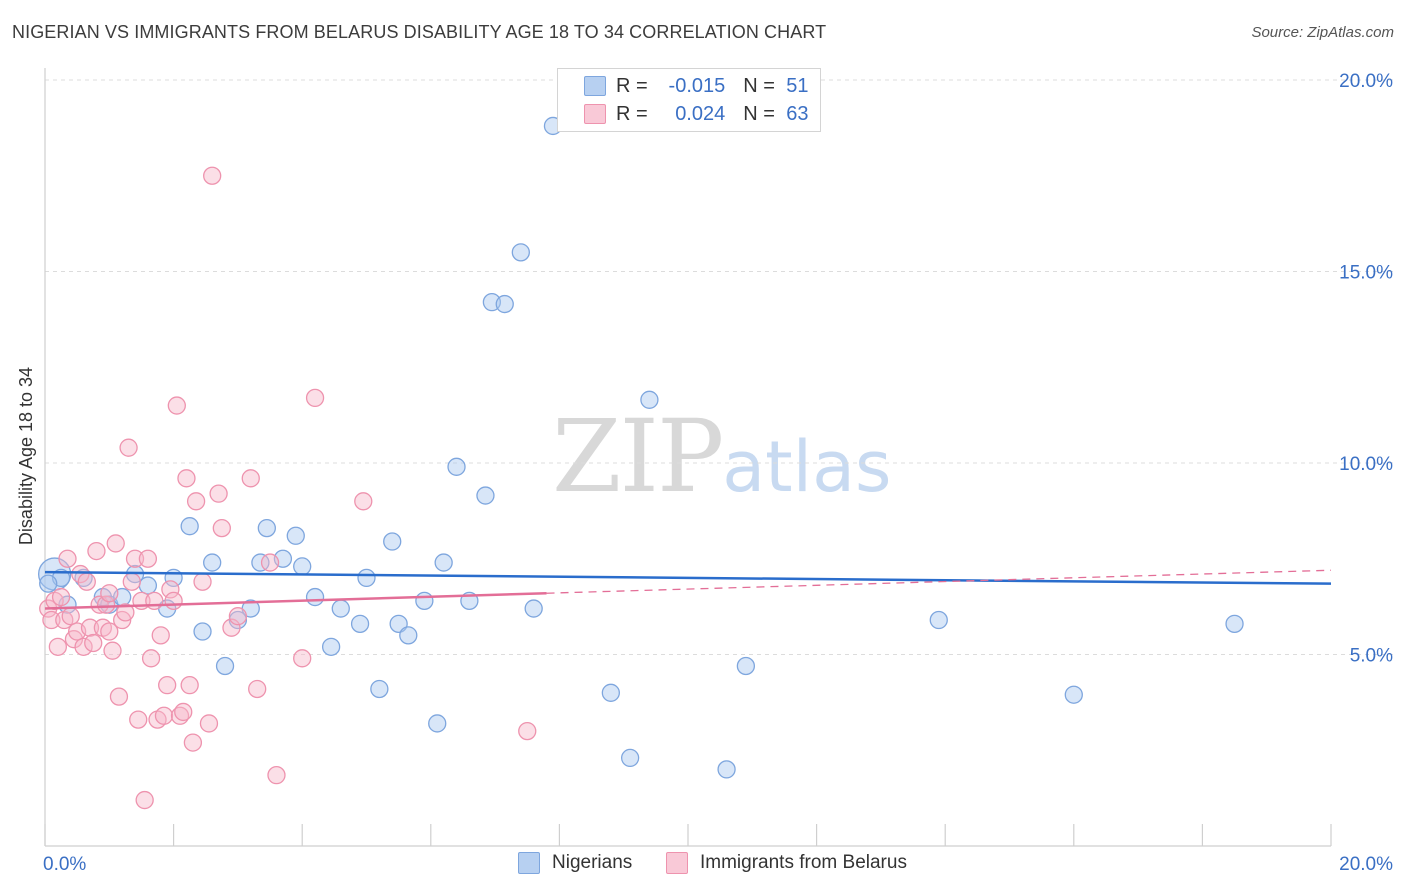 The width and height of the screenshot is (1406, 892). I want to click on legend-r-value-nigerians: -0.015, so click(697, 85).